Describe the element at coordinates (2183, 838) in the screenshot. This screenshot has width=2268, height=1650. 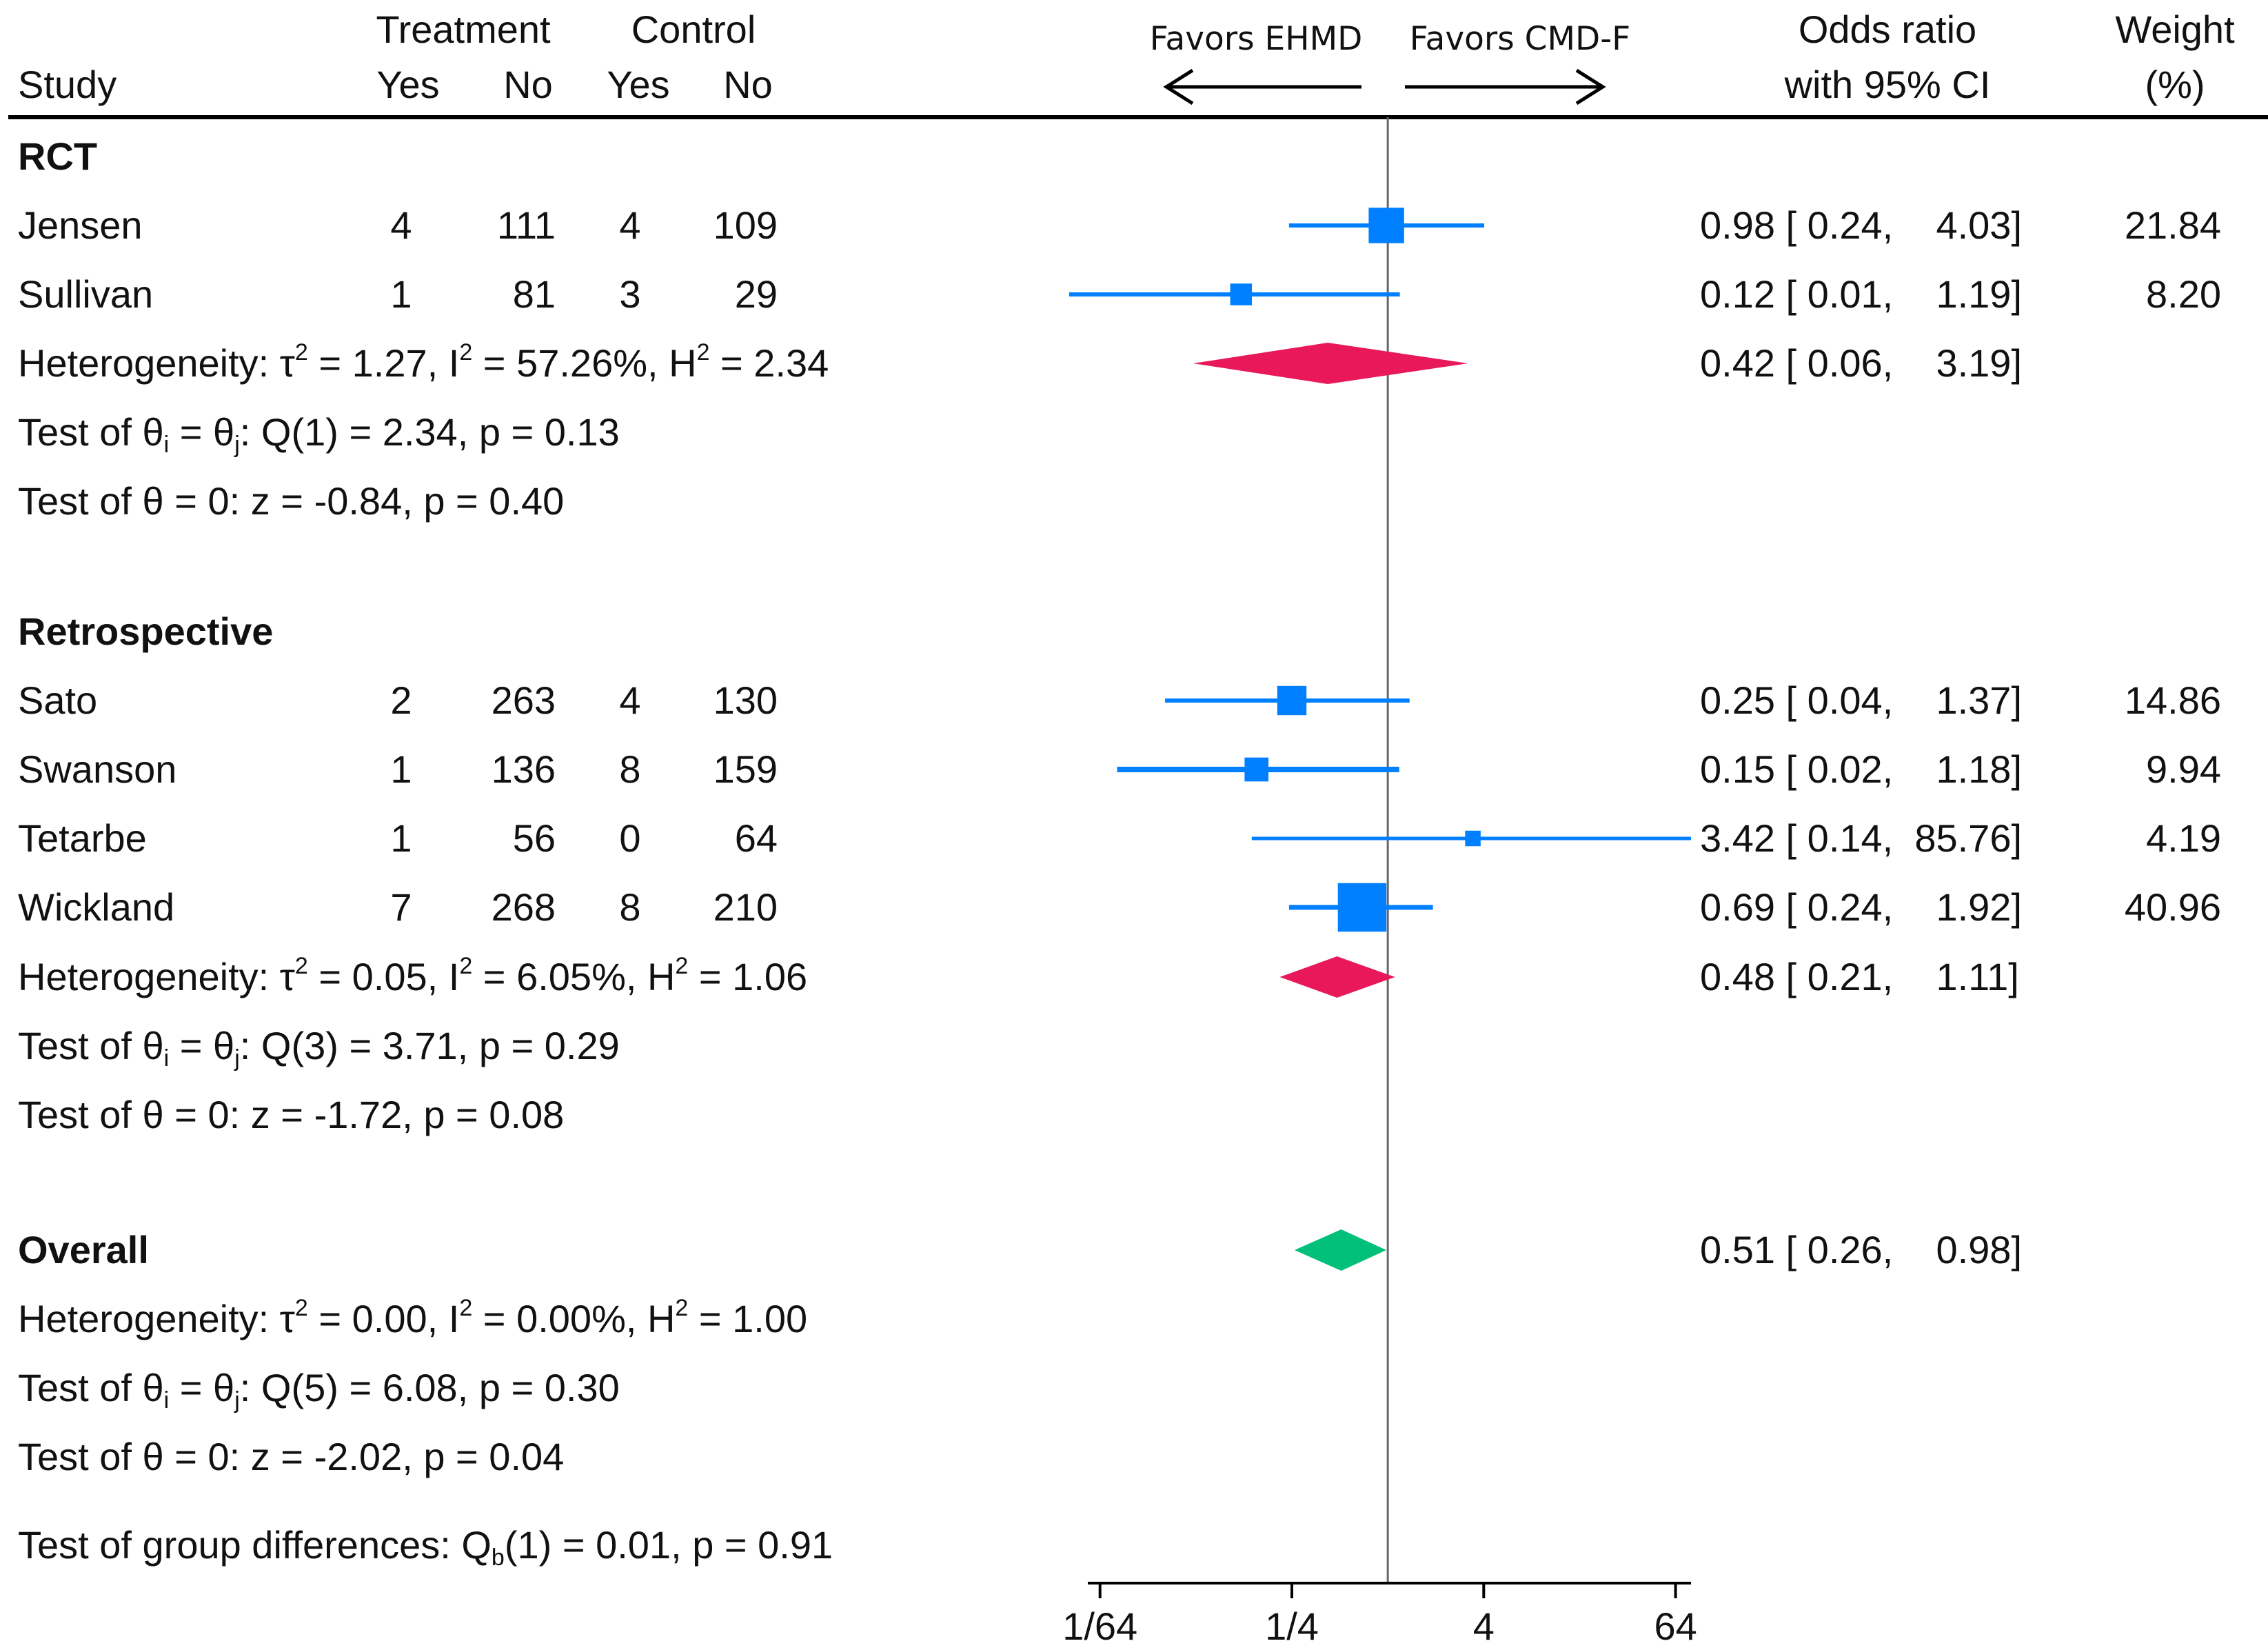
I see `weight-value: 4.19` at that location.